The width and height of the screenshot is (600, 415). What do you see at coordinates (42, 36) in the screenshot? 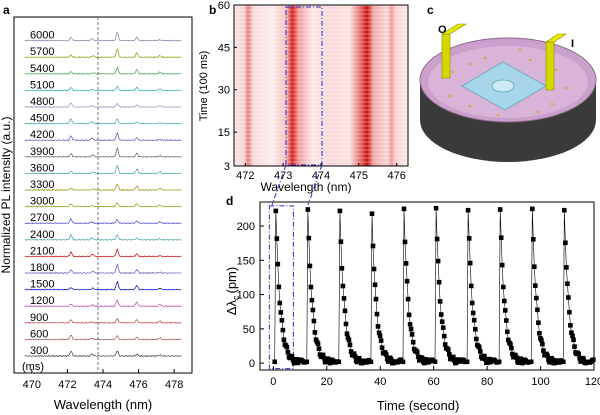
I see `spectrum-label: 6000` at bounding box center [42, 36].